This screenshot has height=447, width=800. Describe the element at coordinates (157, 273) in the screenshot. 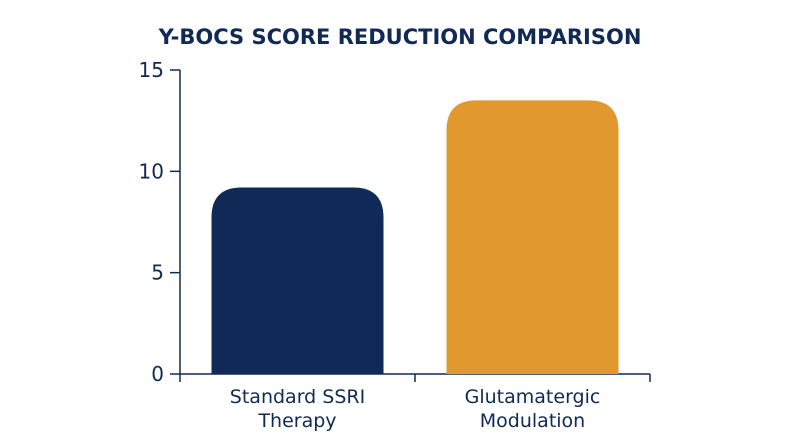

I see `y-tick-label: 5` at that location.